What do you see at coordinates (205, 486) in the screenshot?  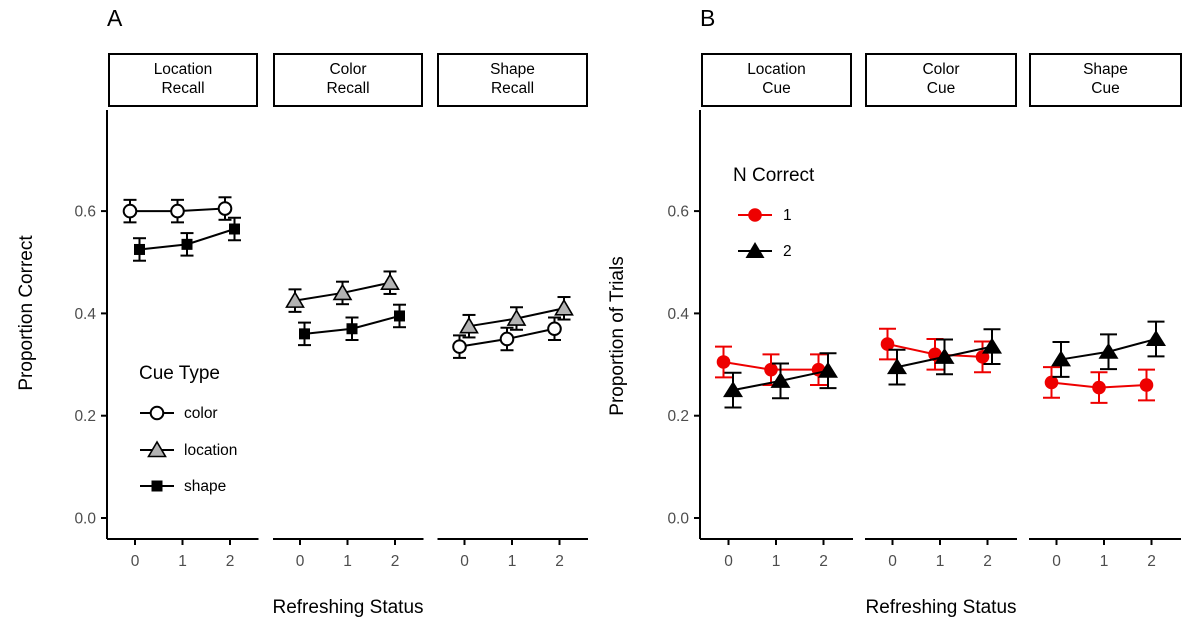 I see `legend-a-item-shape: shape` at bounding box center [205, 486].